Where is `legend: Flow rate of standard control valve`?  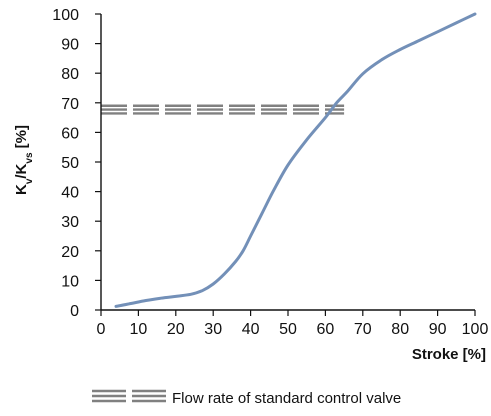
legend: Flow rate of standard control valve is located at coordinates (246, 398).